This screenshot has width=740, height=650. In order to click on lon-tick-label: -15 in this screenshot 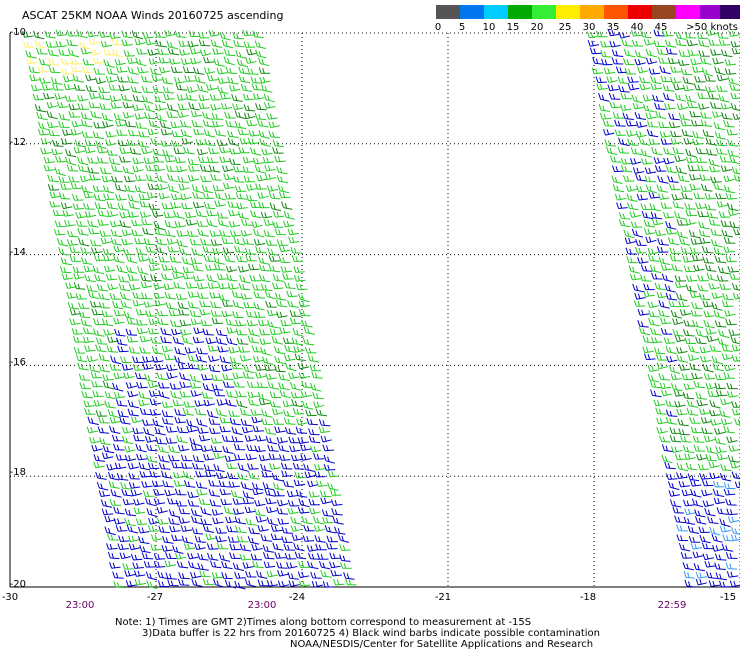, I will do `click(728, 597)`.